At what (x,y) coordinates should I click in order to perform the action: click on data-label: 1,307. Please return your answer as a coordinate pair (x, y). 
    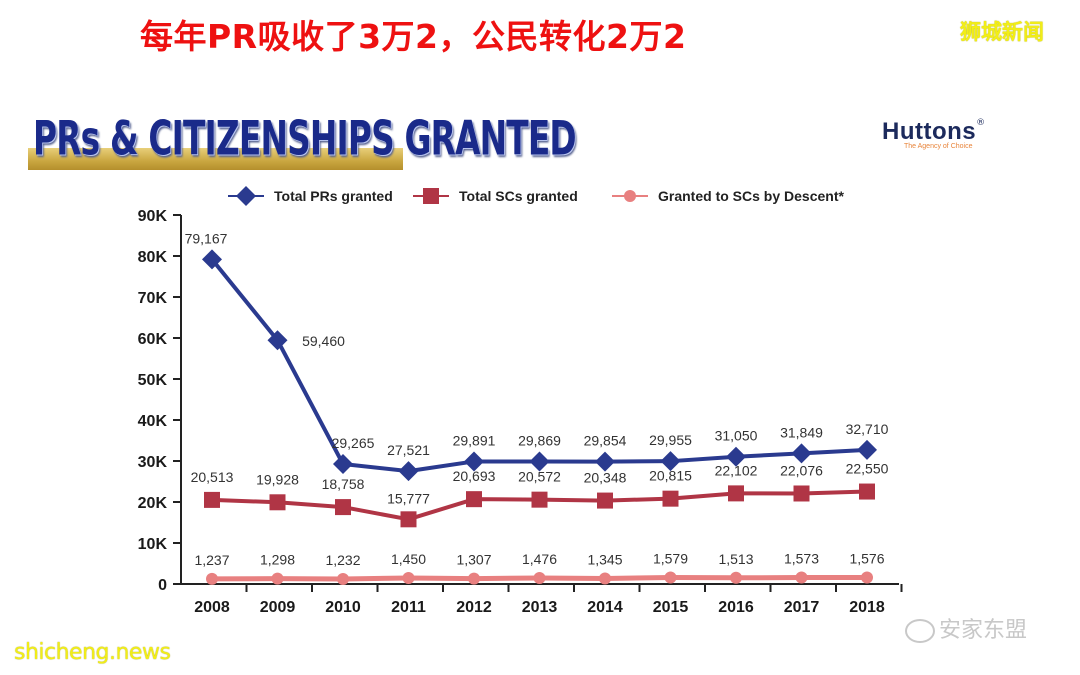
    Looking at the image, I should click on (473, 560).